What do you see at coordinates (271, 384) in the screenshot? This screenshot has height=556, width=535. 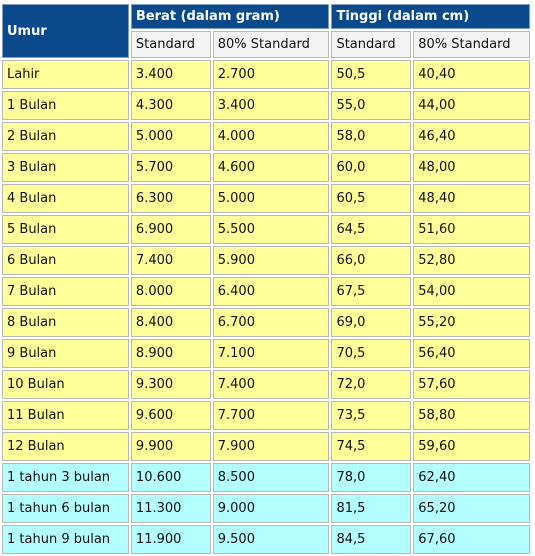 I see `weight-80-standard-cell: 7.400` at bounding box center [271, 384].